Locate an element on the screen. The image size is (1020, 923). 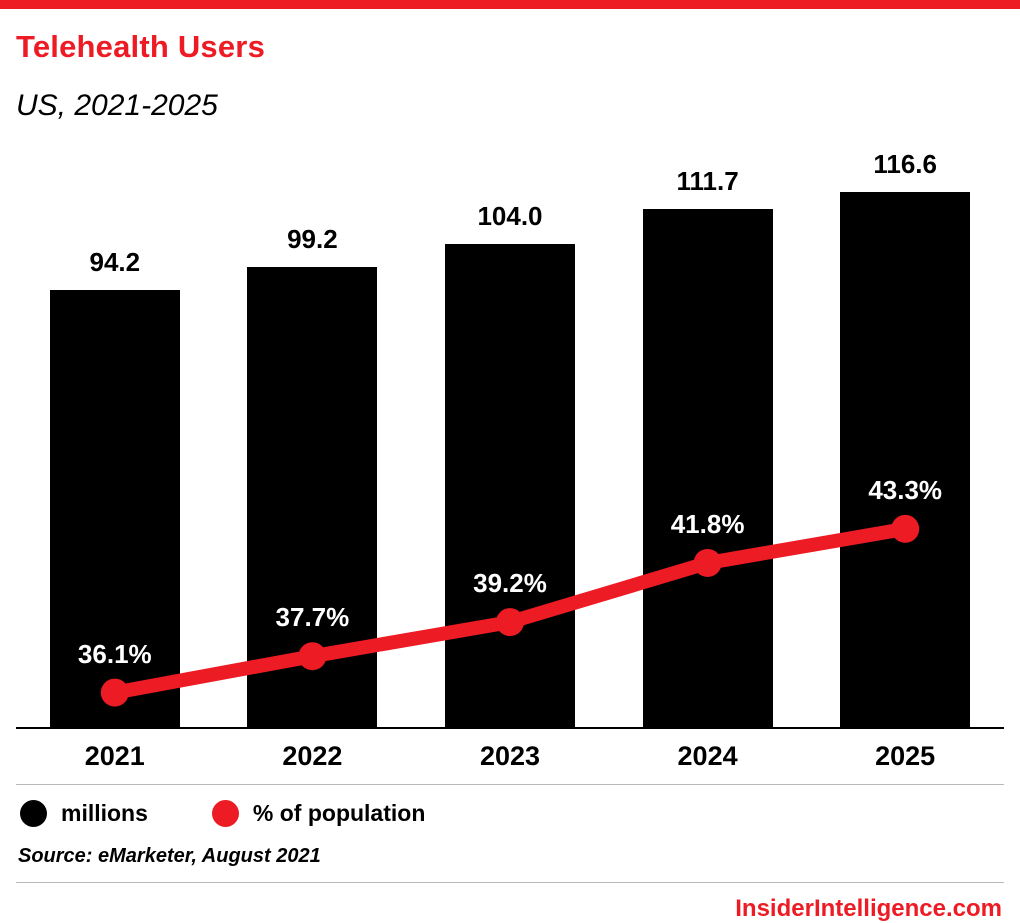
bar-value-label-2021: 94.2 is located at coordinates (115, 261).